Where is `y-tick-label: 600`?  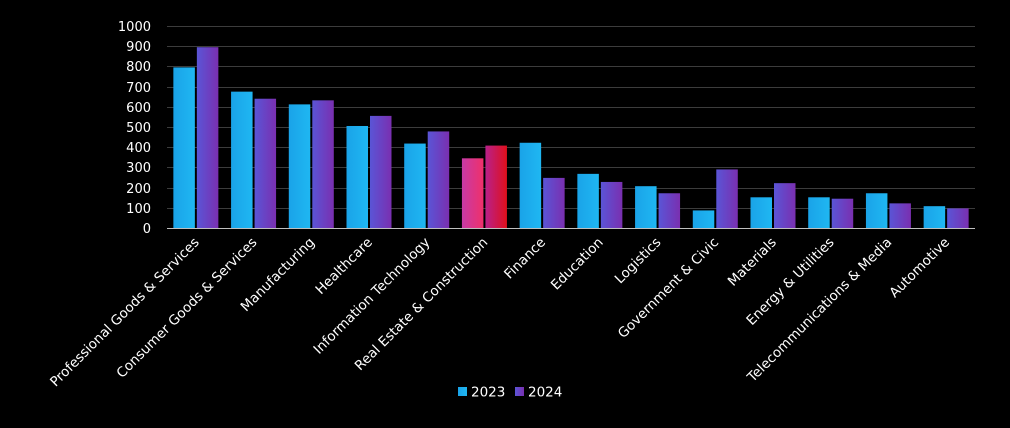 y-tick-label: 600 is located at coordinates (138, 108).